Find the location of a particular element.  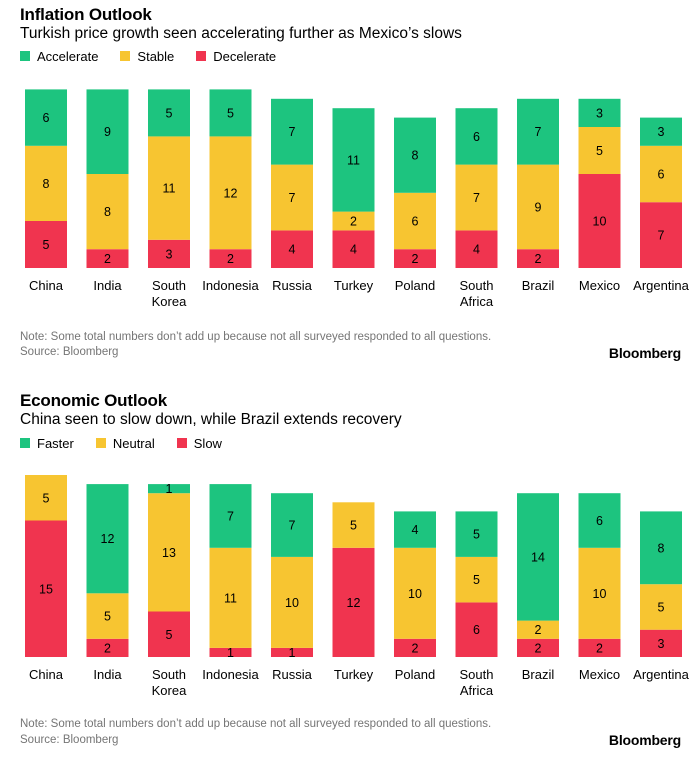

chart-legend: Accelerate Stable Decelerate is located at coordinates (159, 56).